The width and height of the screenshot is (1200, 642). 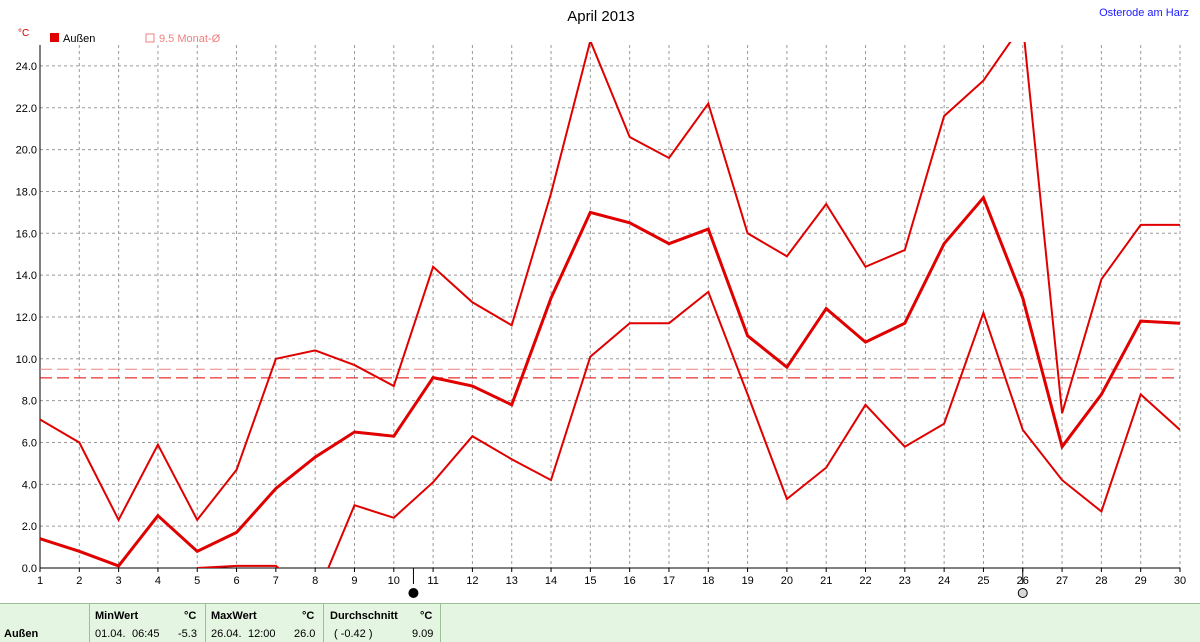 I want to click on axis-markers, so click(x=718, y=583).